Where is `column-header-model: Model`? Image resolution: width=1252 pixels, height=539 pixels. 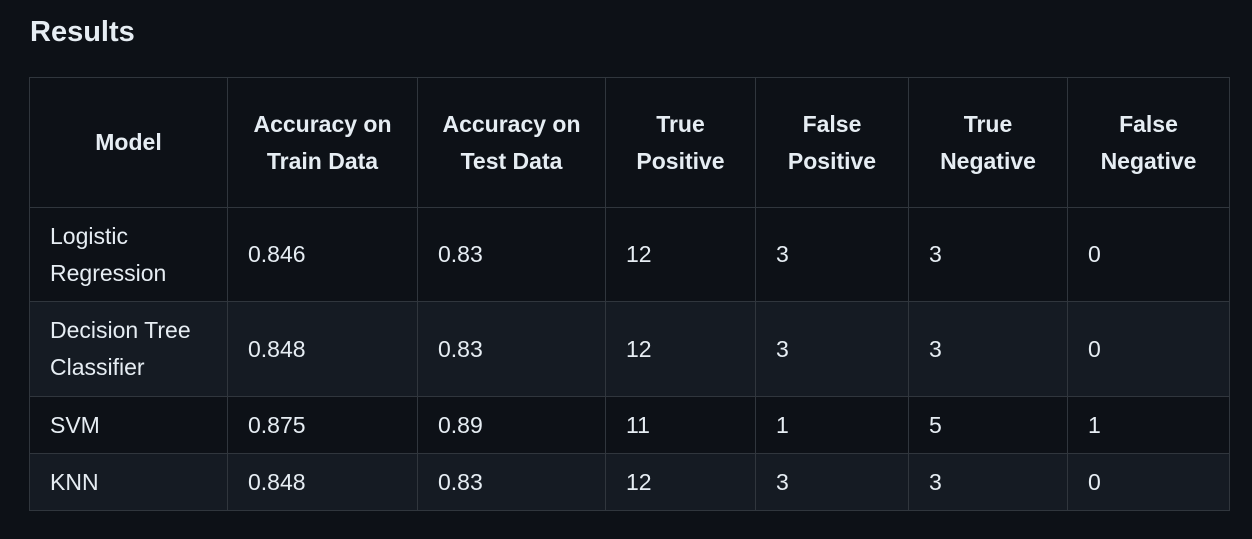 column-header-model: Model is located at coordinates (128, 142).